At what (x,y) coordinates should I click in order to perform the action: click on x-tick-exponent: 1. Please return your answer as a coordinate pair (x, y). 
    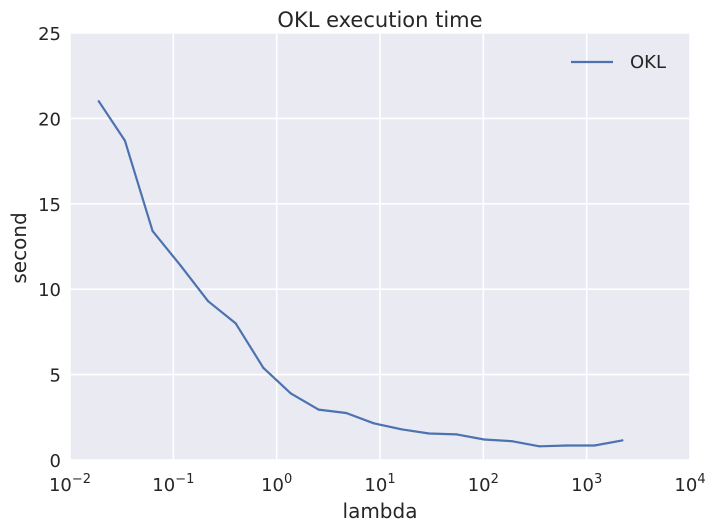
    Looking at the image, I should click on (391, 479).